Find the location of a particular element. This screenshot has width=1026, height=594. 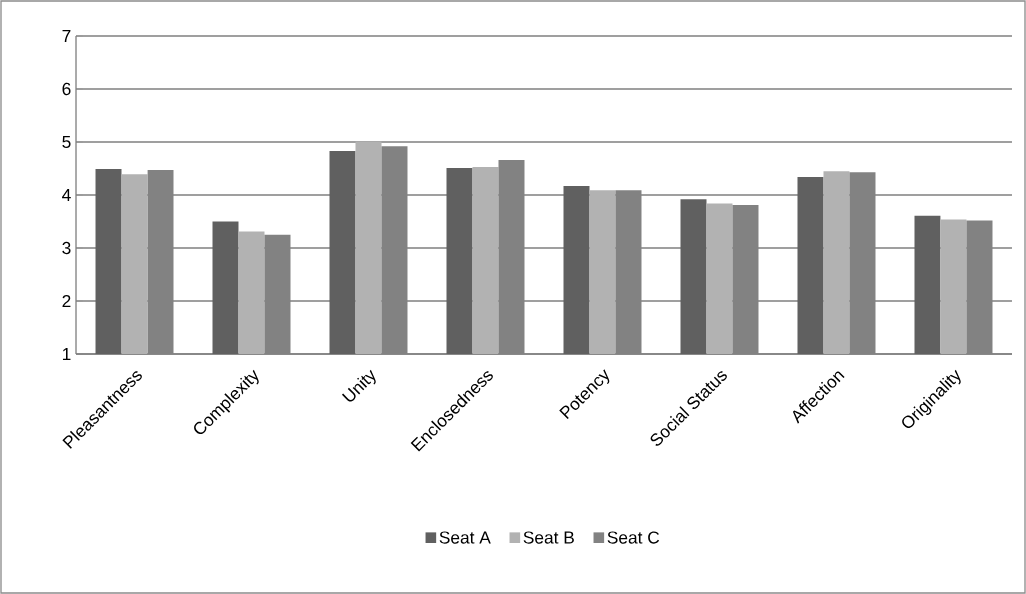

y-tick-label: 1 is located at coordinates (66, 354).